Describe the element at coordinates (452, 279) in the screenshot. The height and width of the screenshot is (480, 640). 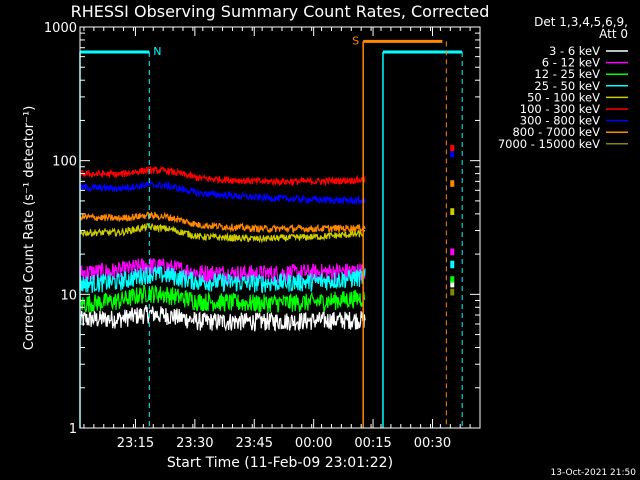
I see `series-tail-12-25-kev` at that location.